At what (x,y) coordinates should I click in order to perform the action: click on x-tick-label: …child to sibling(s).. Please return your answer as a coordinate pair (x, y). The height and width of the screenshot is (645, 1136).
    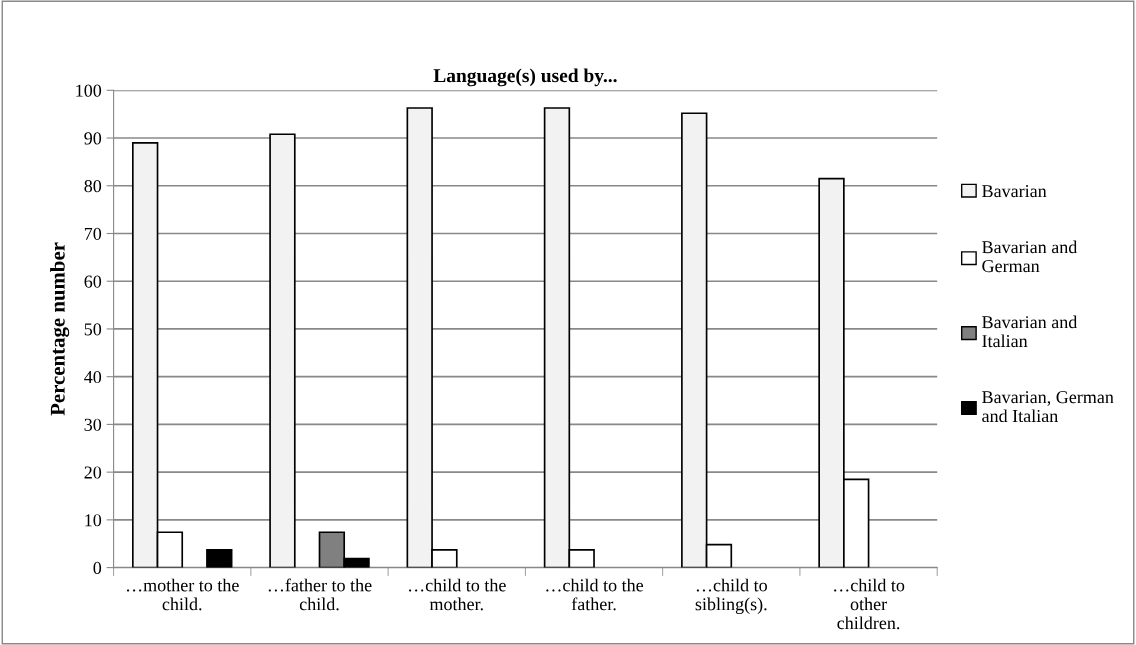
    Looking at the image, I should click on (731, 596).